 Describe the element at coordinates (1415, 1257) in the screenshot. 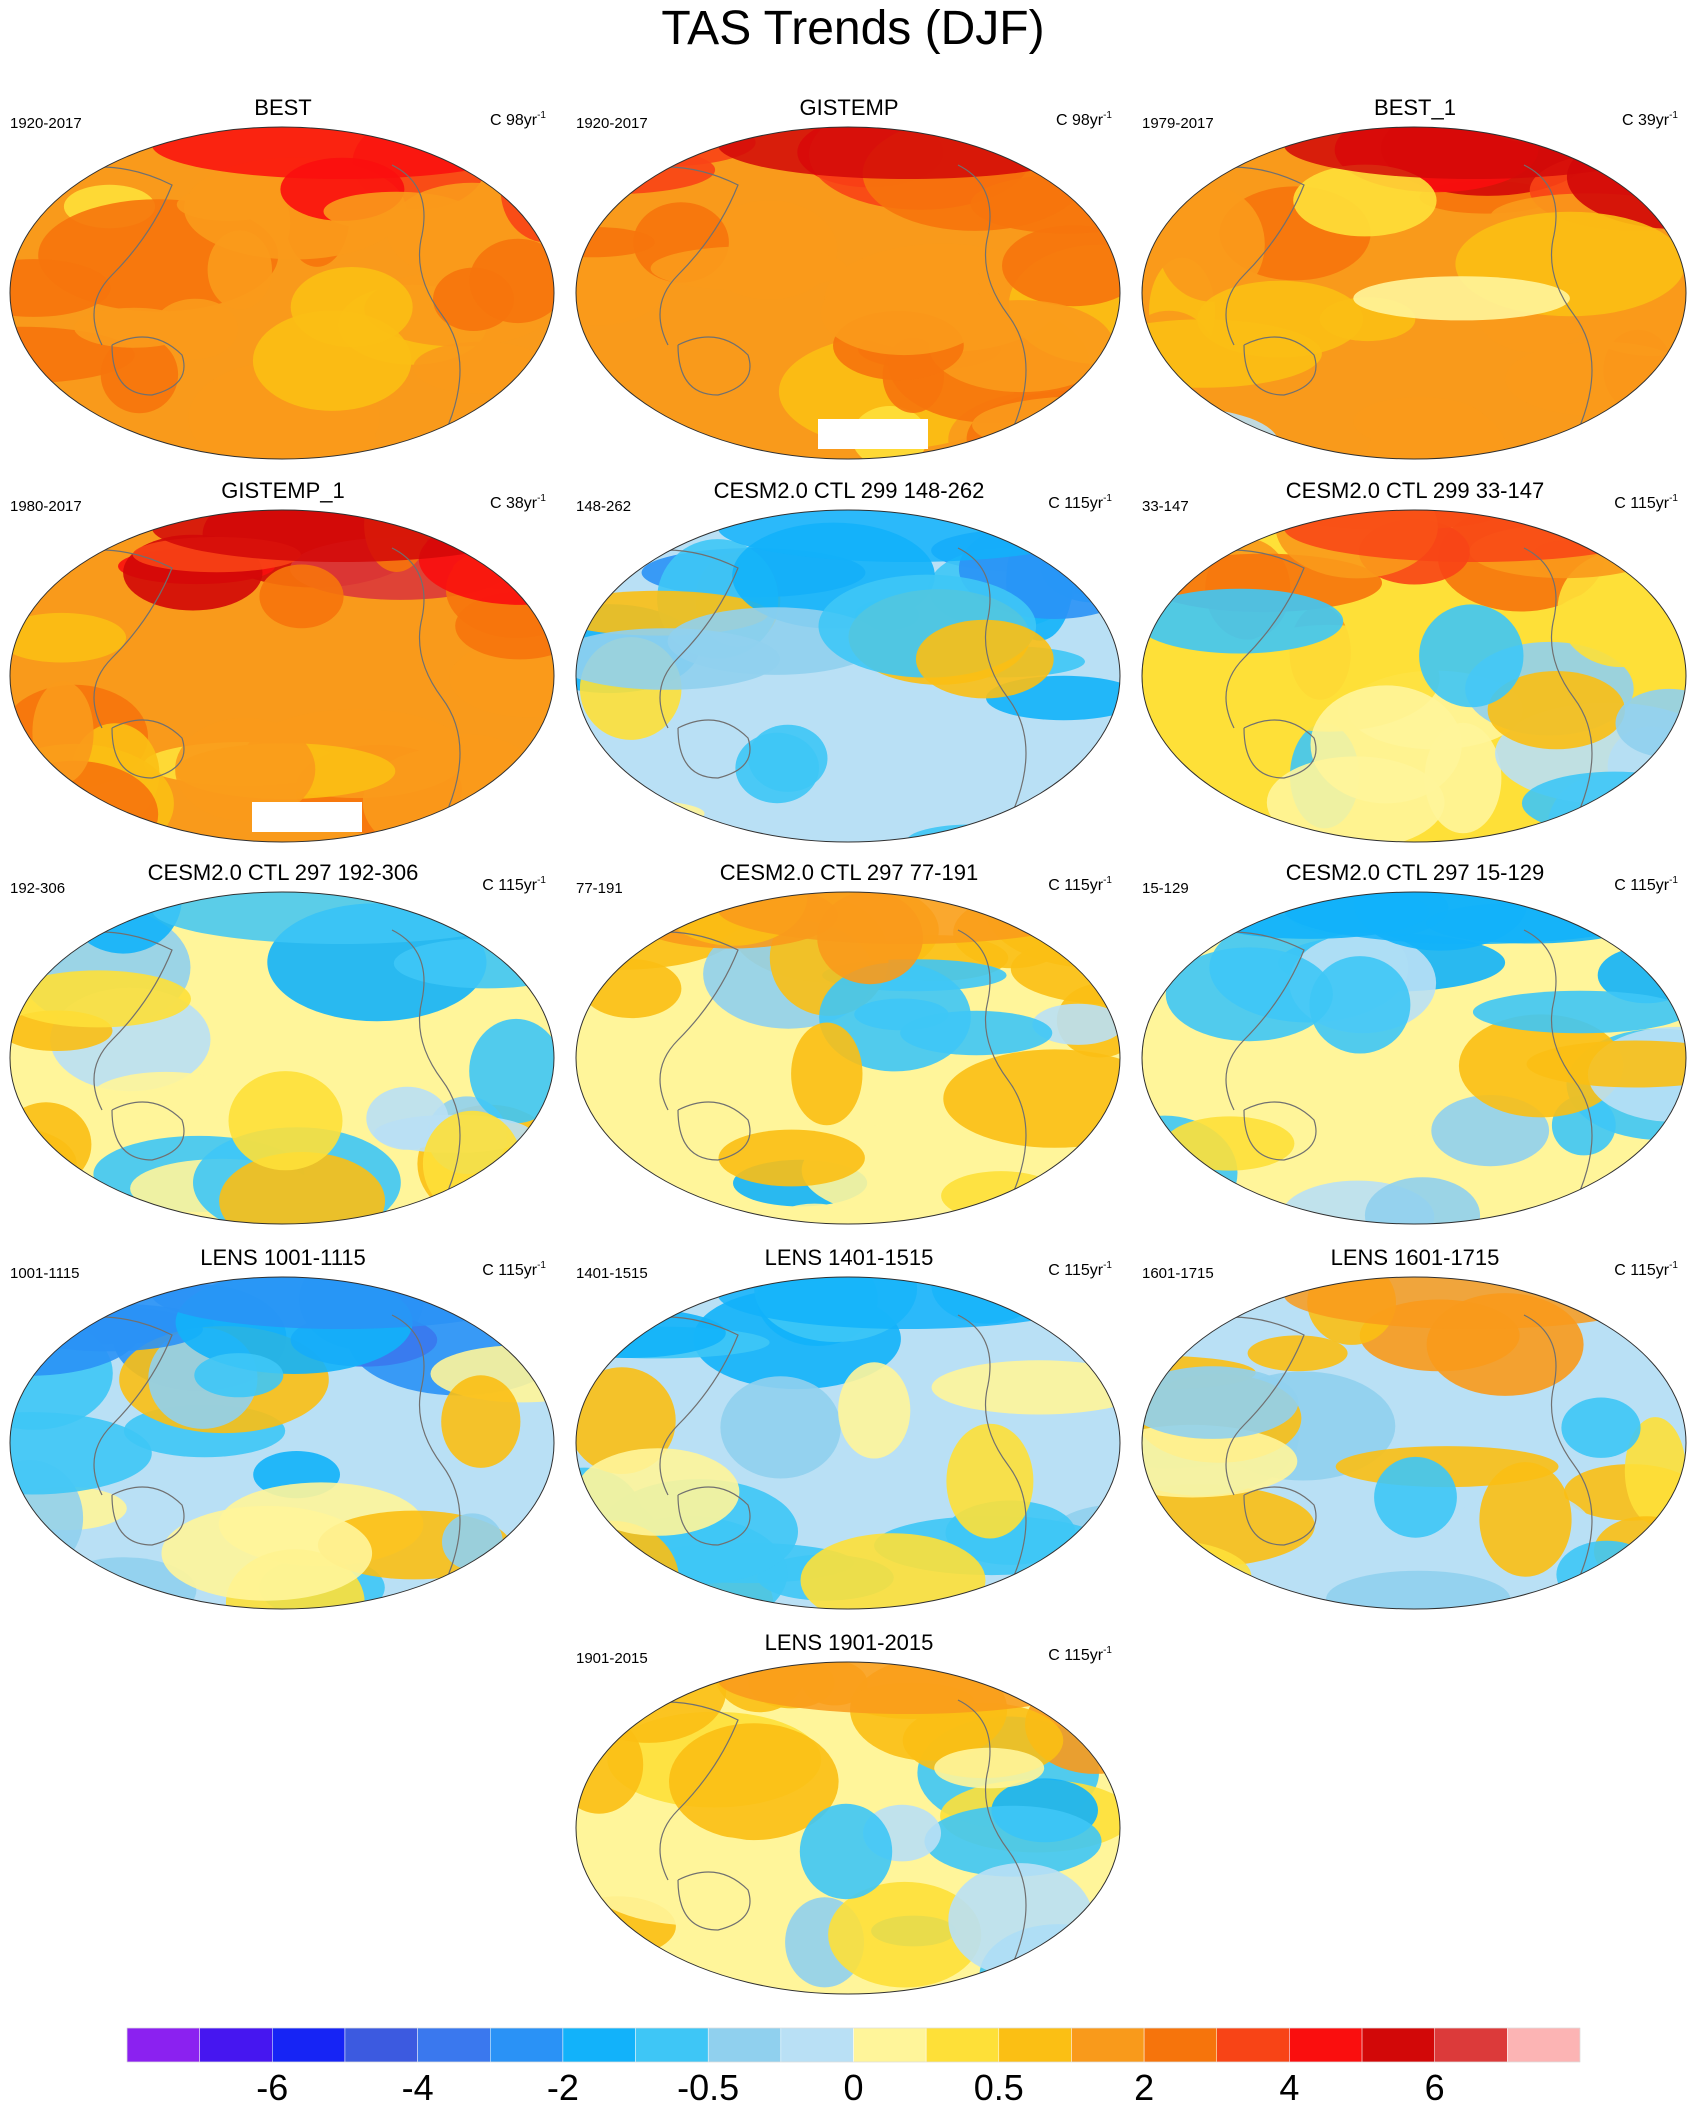

I see `panel-title: LENS 1601-1715` at that location.